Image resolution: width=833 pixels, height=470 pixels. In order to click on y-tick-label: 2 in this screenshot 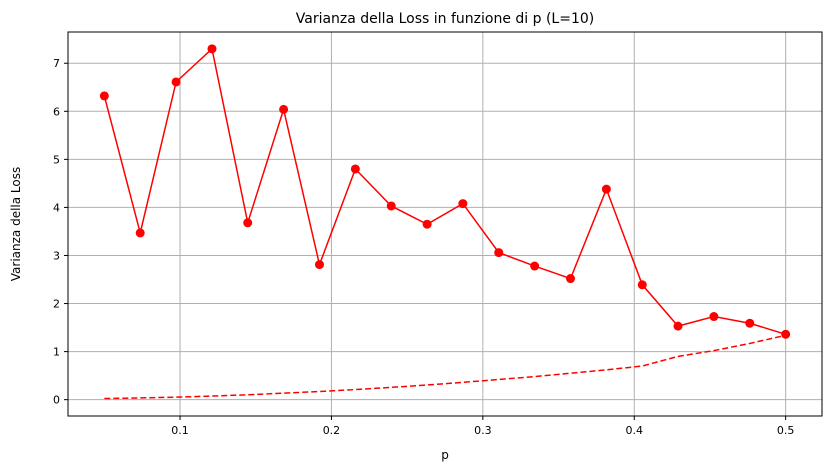, I will do `click(56, 304)`.